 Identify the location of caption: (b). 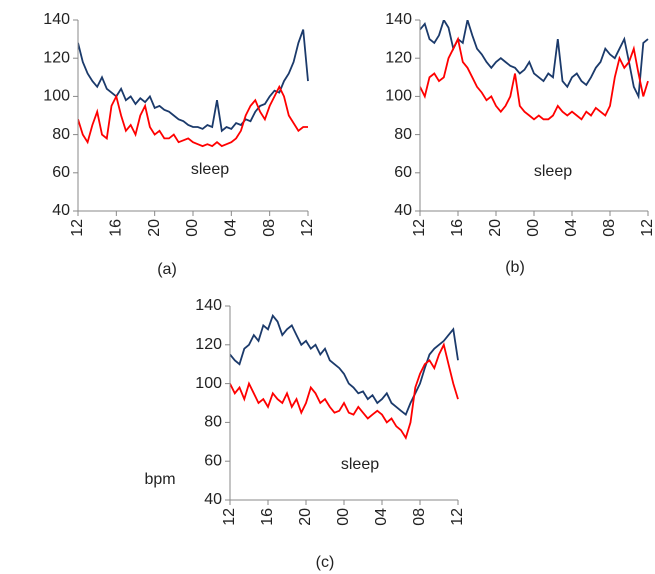
(515, 267).